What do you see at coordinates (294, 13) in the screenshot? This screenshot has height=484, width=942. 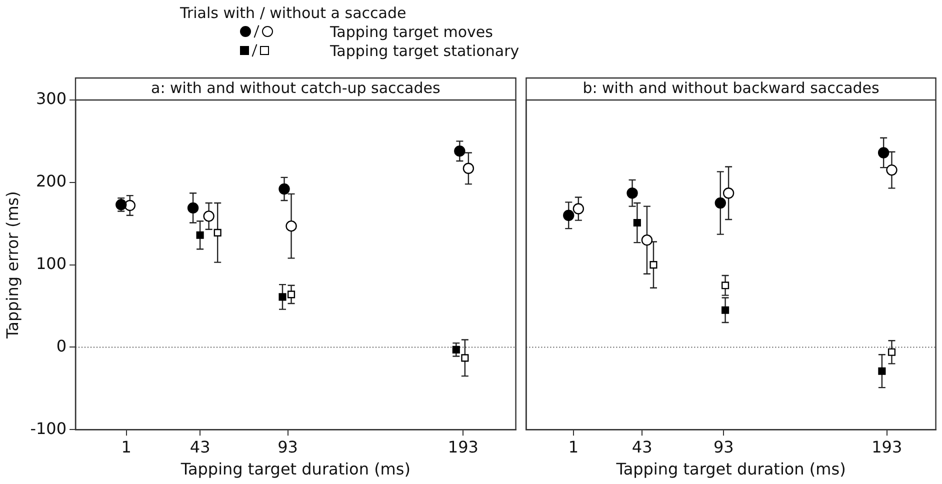 I see `legend-title: Trials with / without a saccade` at bounding box center [294, 13].